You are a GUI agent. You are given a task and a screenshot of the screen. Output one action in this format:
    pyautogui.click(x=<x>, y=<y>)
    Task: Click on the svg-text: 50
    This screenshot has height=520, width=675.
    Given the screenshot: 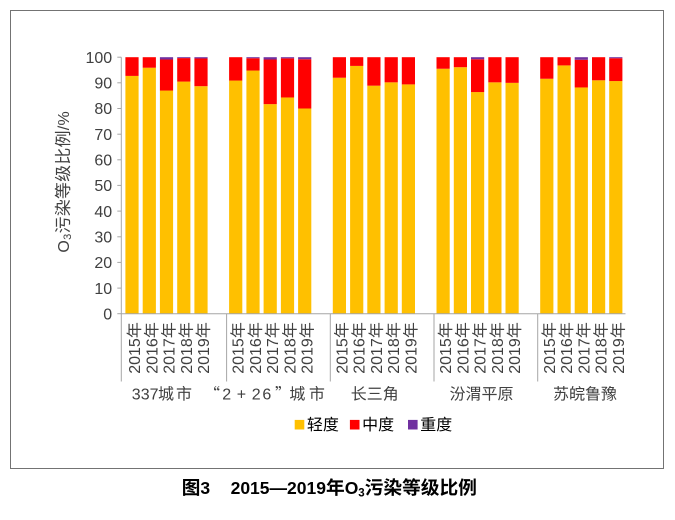 What is the action you would take?
    pyautogui.click(x=103, y=186)
    